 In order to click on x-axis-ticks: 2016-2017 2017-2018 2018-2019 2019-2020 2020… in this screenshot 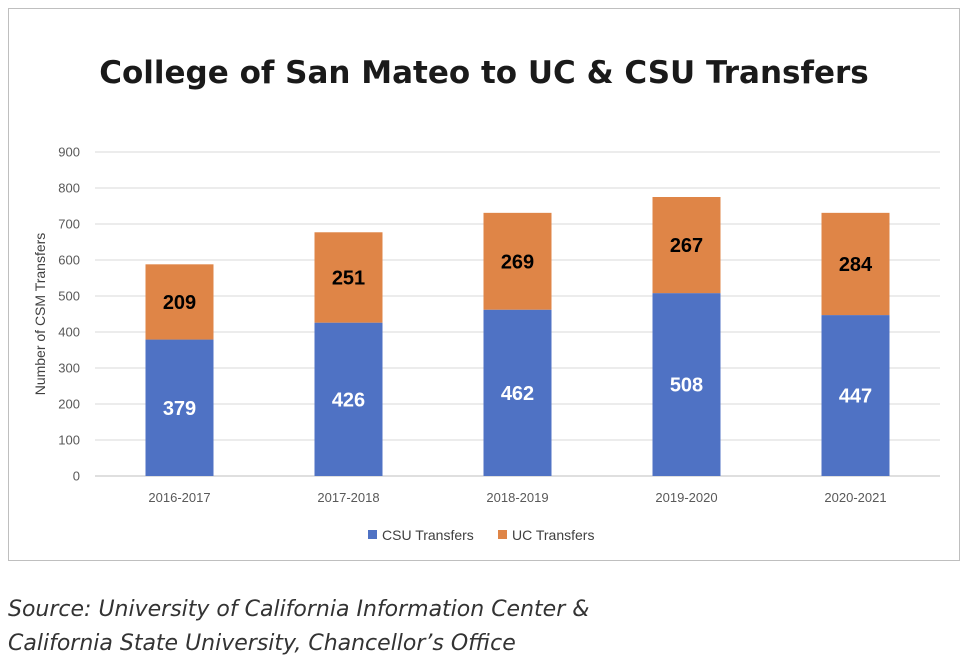, I will do `click(517, 497)`.